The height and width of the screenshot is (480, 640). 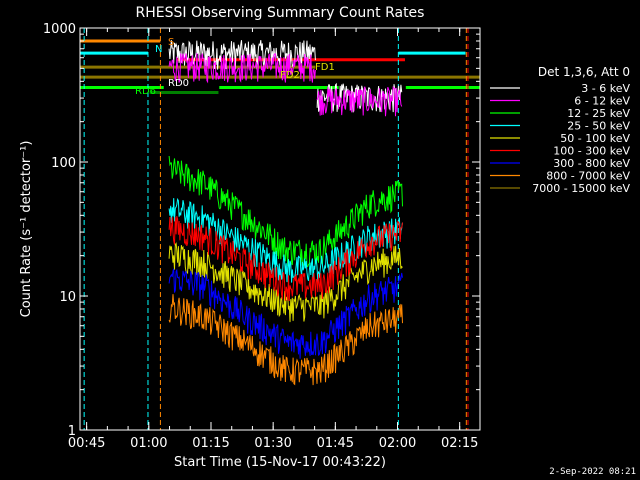 I want to click on legend-label-100-300-kev: 100 - 300 keV, so click(x=591, y=151).